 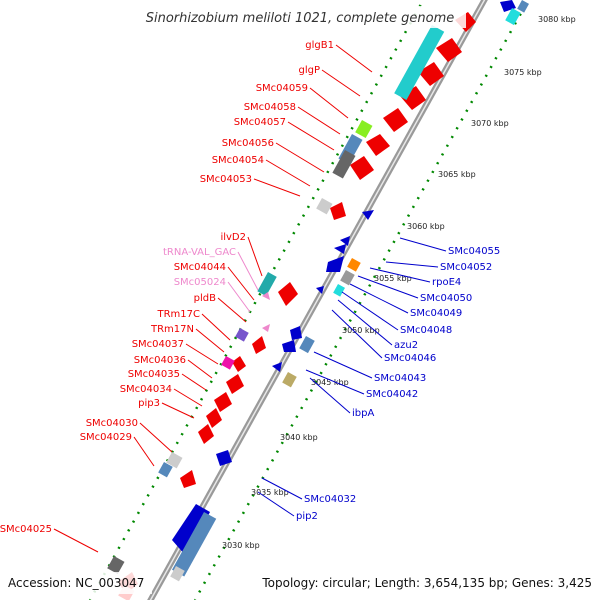 I want to click on gene-SMc04037-arrow, so click(x=239, y=364).